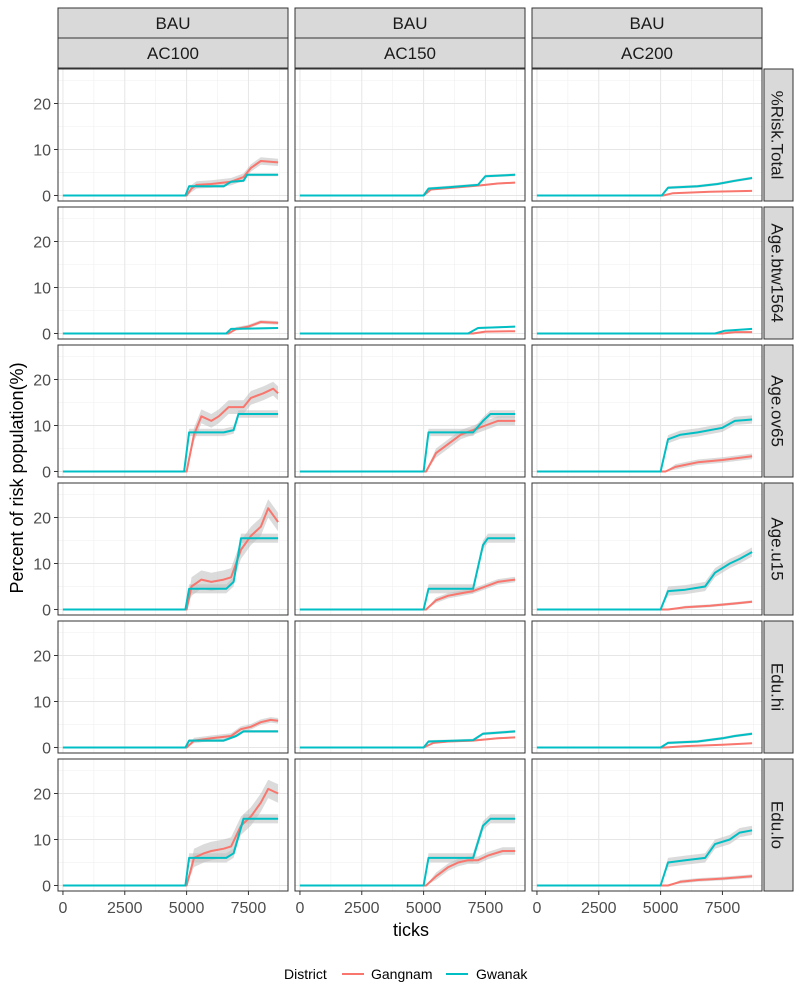 The width and height of the screenshot is (800, 1000). Describe the element at coordinates (777, 687) in the screenshot. I see `row-strip-label: Edu.hi` at that location.